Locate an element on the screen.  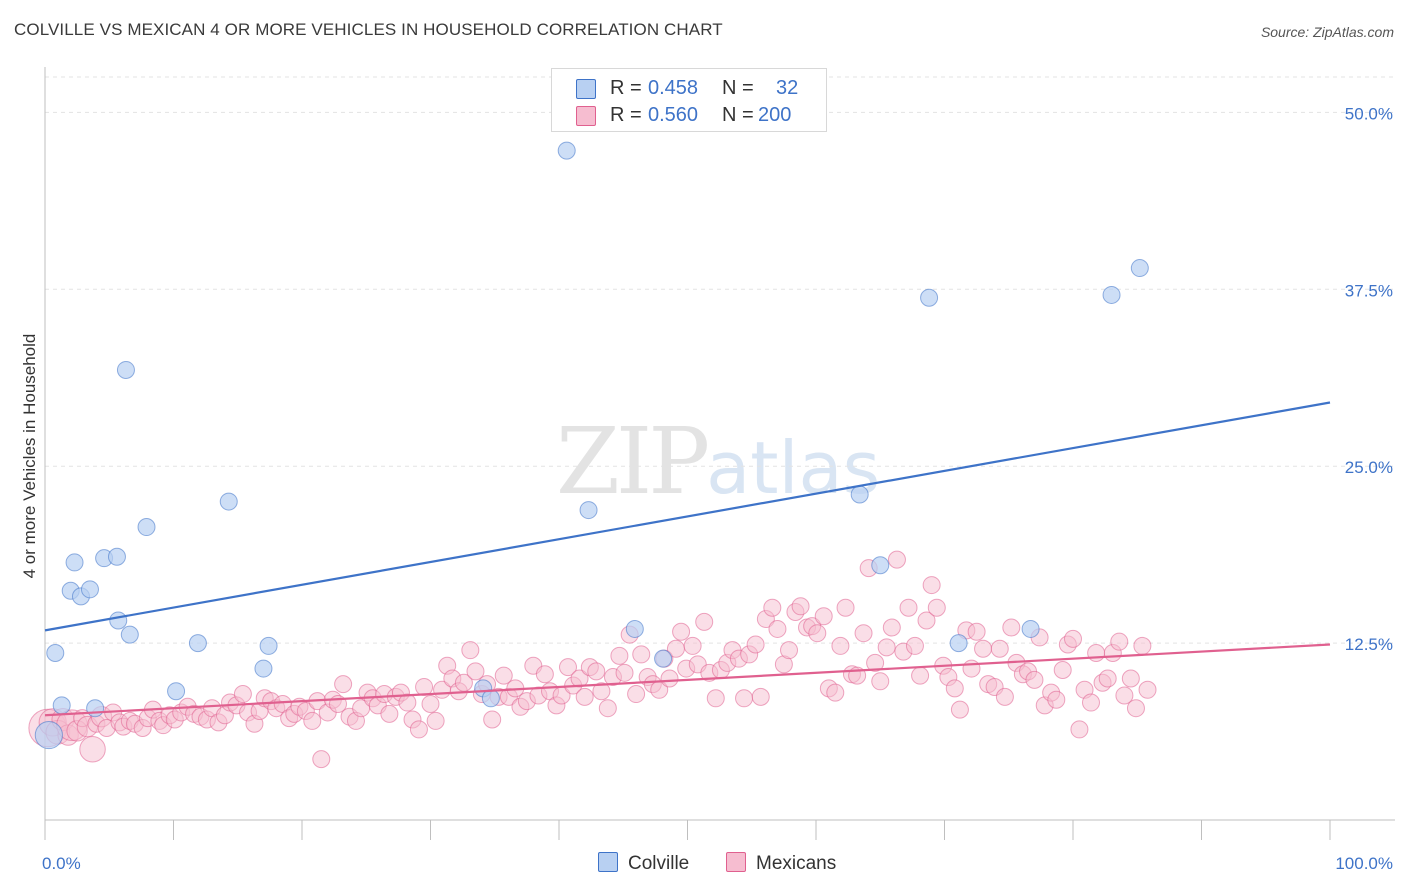
legend-label-mexicans: Mexicans is located at coordinates (796, 863).